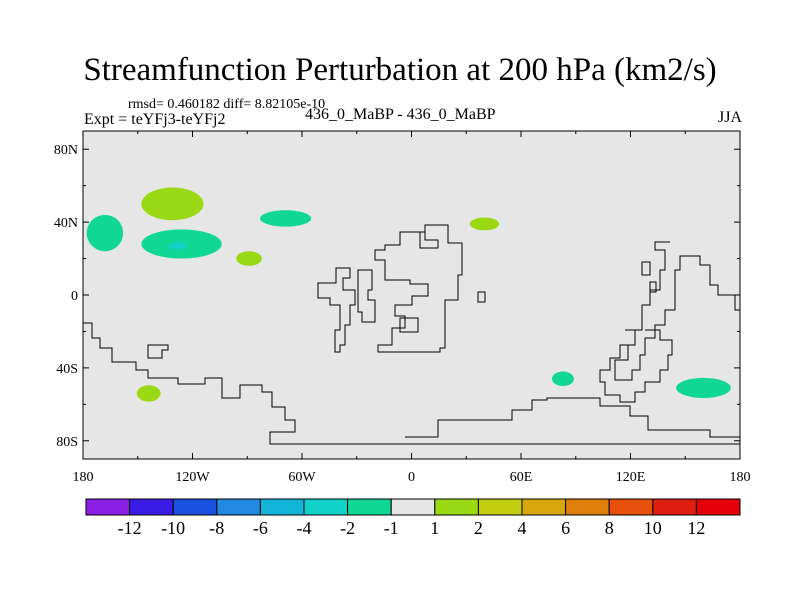  I want to click on colorbar-label: -10, so click(173, 528).